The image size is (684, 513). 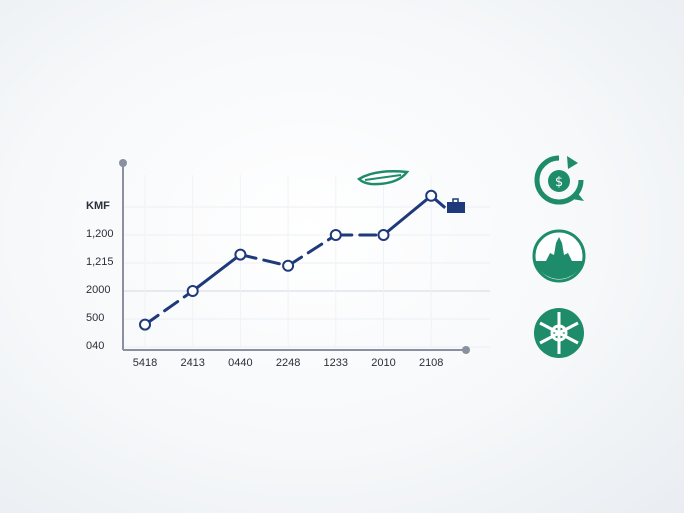 What do you see at coordinates (431, 363) in the screenshot?
I see `x-tick-label: 2108` at bounding box center [431, 363].